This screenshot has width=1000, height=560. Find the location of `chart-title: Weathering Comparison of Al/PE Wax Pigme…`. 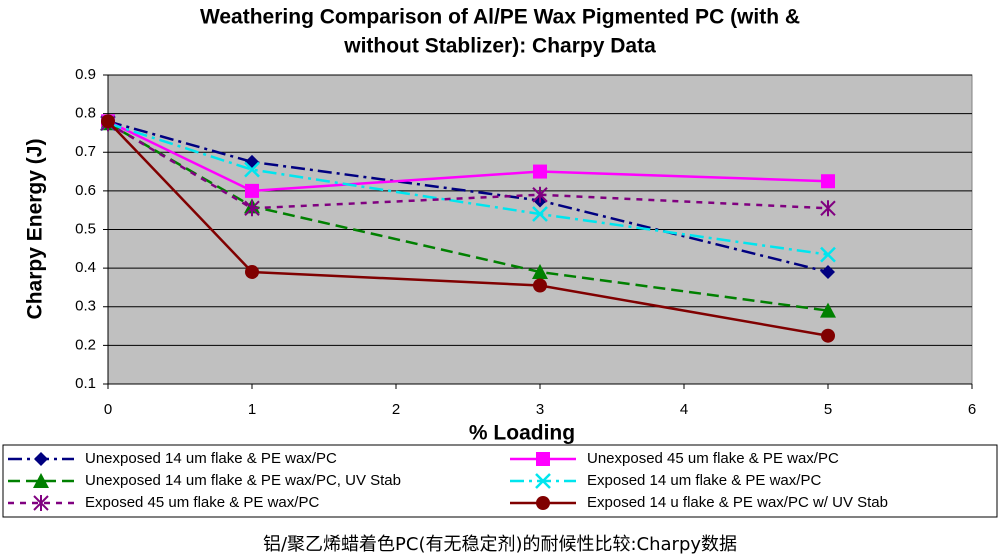

chart-title: Weathering Comparison of Al/PE Wax Pigme… is located at coordinates (500, 17).